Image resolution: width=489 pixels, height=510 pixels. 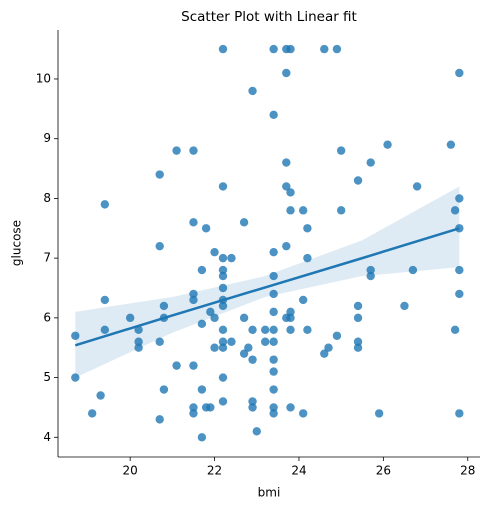 What do you see at coordinates (47, 138) in the screenshot?
I see `y-tick-label: 9` at bounding box center [47, 138].